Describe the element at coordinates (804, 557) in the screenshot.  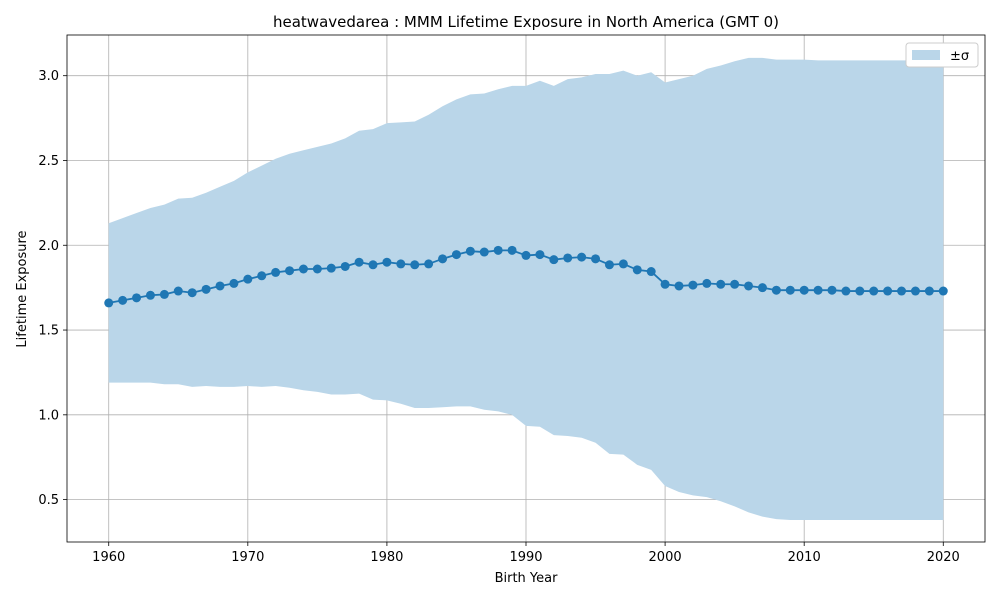
I see `x-tick-label: 2010` at that location.